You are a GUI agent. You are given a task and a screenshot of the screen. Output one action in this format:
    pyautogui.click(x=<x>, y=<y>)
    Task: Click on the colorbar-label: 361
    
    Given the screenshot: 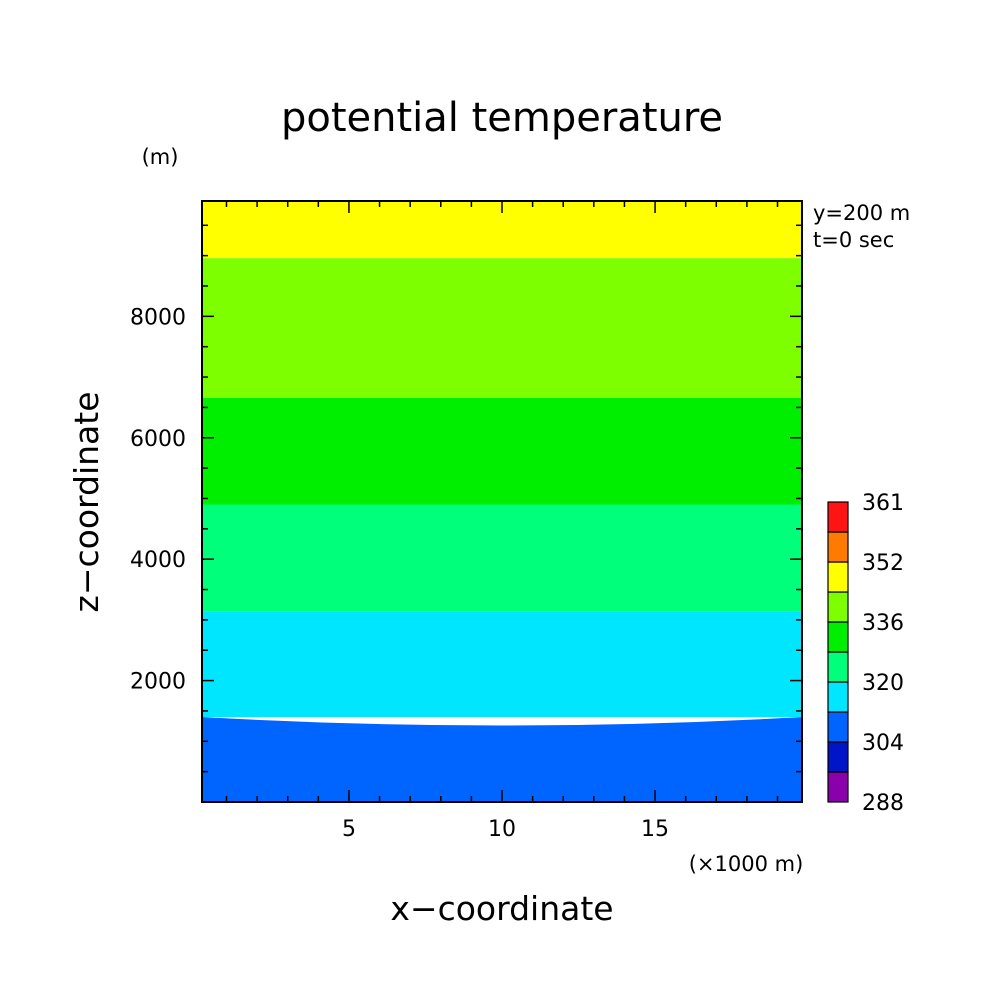 What is the action you would take?
    pyautogui.click(x=883, y=503)
    